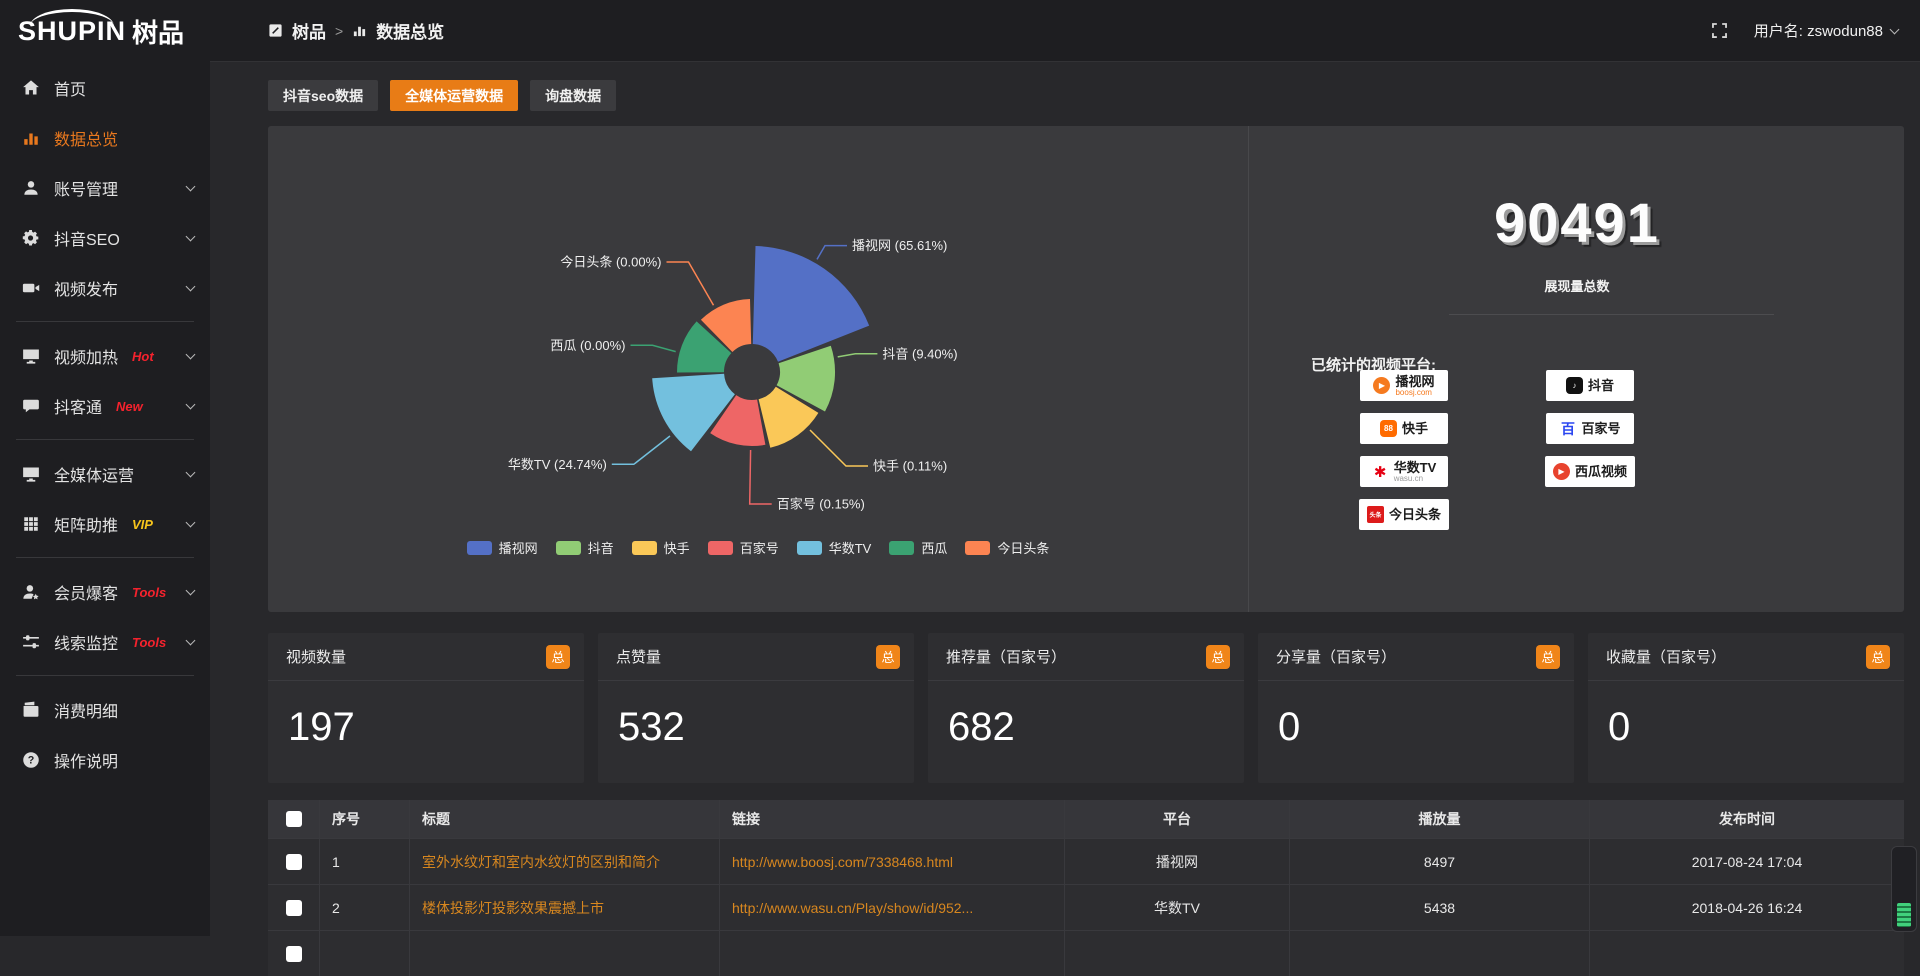  Describe the element at coordinates (934, 547) in the screenshot. I see `legend-label: 西瓜` at that location.